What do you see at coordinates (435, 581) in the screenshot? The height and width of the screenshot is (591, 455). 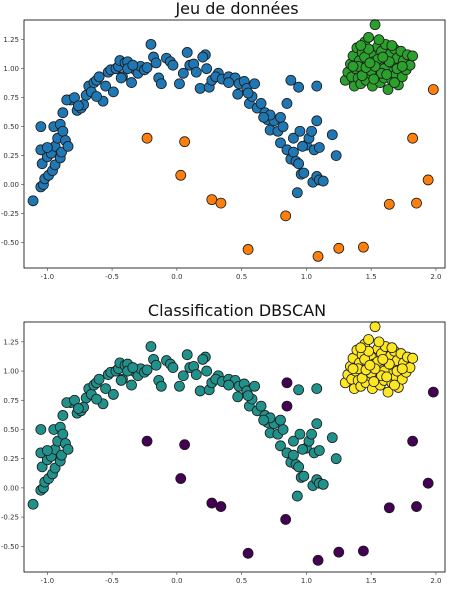 I see `chart-2-x-tick-label: 2.0` at bounding box center [435, 581].